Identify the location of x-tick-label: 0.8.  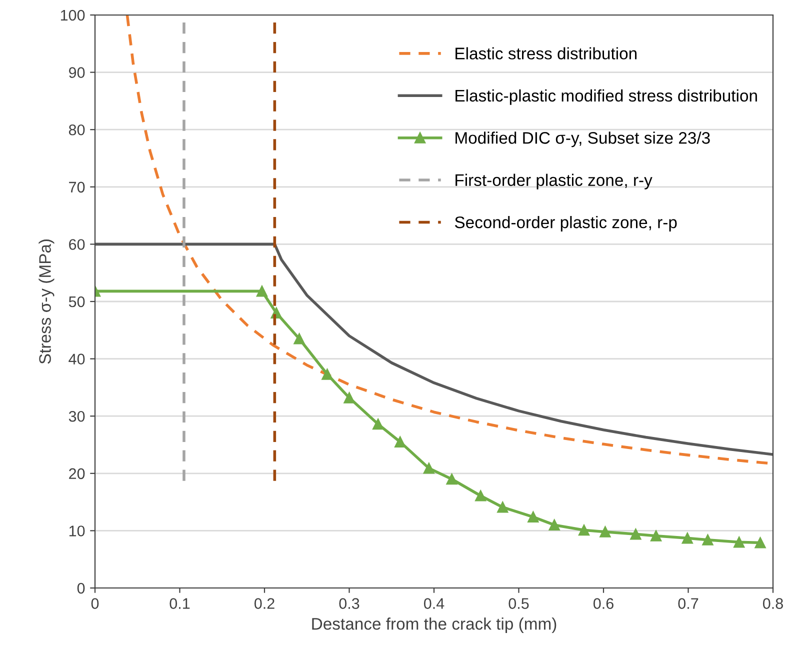
(772, 603).